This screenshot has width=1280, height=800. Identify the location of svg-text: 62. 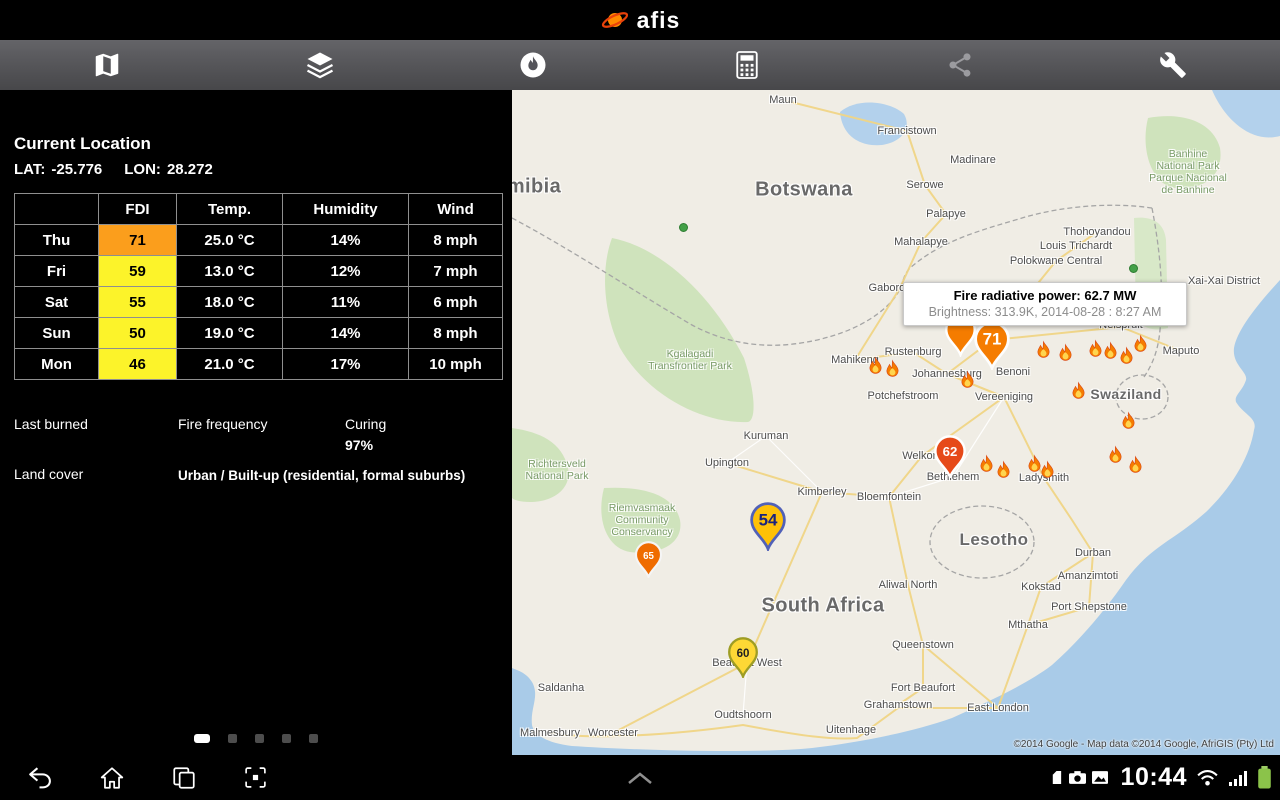
(950, 451).